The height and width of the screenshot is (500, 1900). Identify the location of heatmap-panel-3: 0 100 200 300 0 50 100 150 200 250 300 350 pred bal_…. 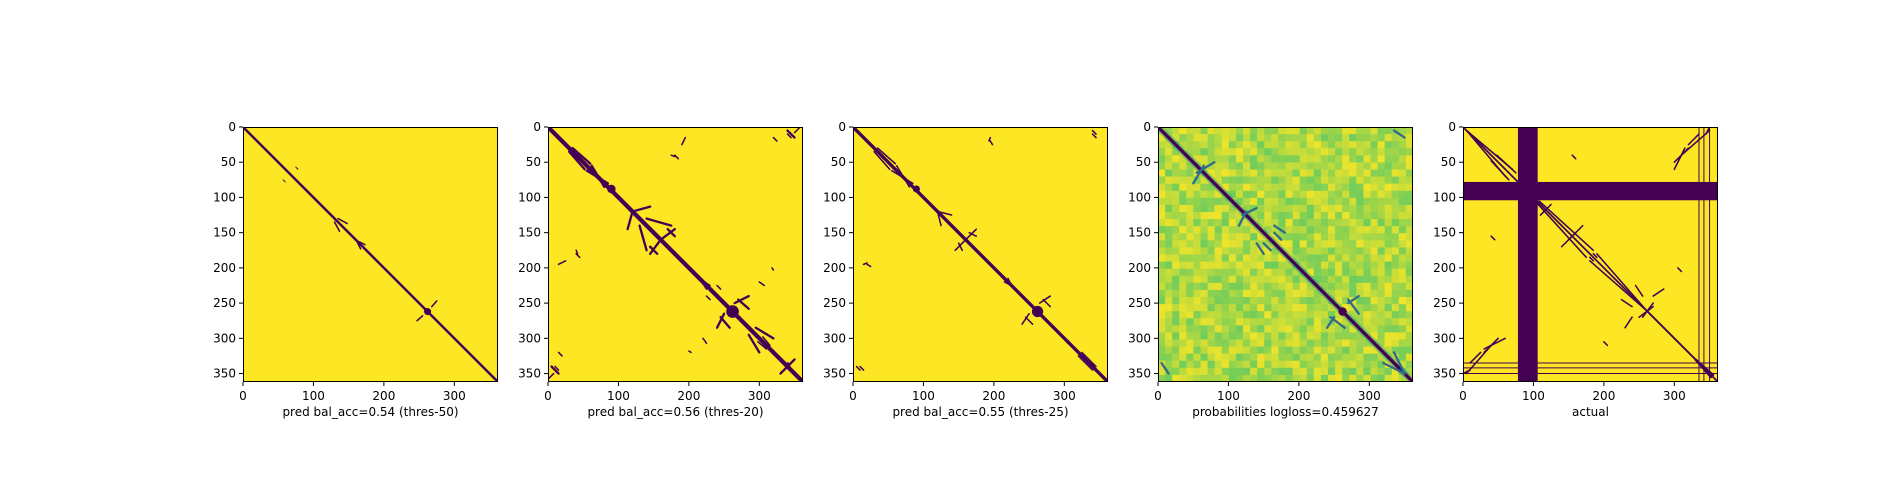
(965, 269).